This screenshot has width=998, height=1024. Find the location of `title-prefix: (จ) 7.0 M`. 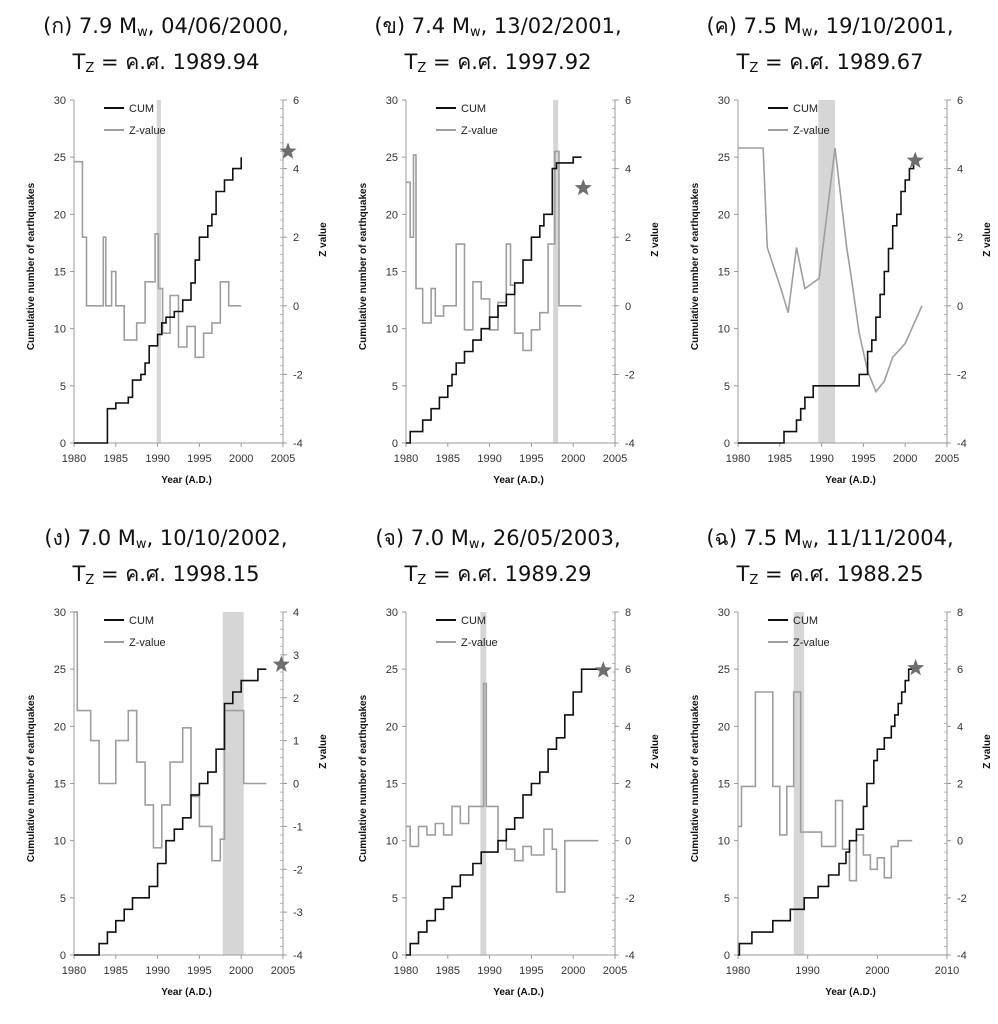

title-prefix: (จ) 7.0 M is located at coordinates (422, 538).